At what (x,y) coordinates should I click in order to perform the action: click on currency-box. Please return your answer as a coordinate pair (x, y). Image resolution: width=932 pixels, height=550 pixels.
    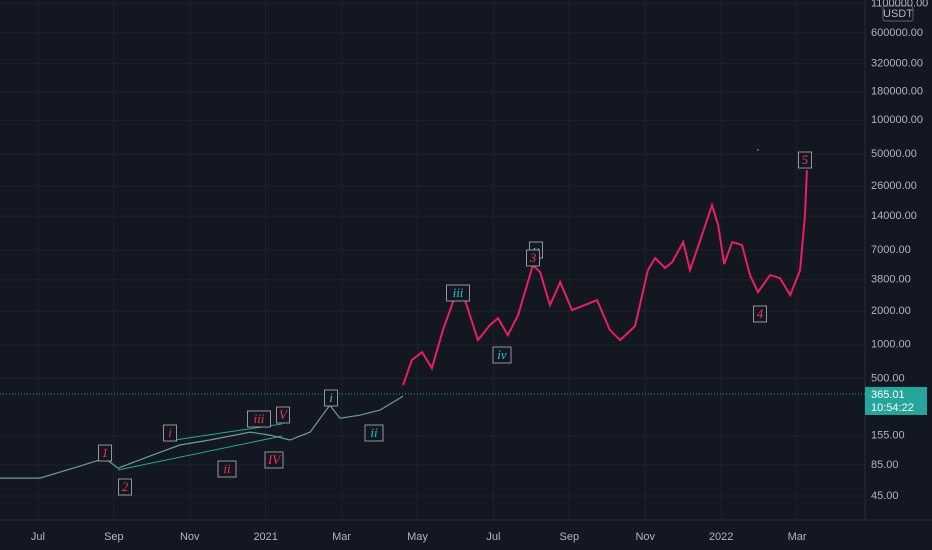
    Looking at the image, I should click on (898, 13).